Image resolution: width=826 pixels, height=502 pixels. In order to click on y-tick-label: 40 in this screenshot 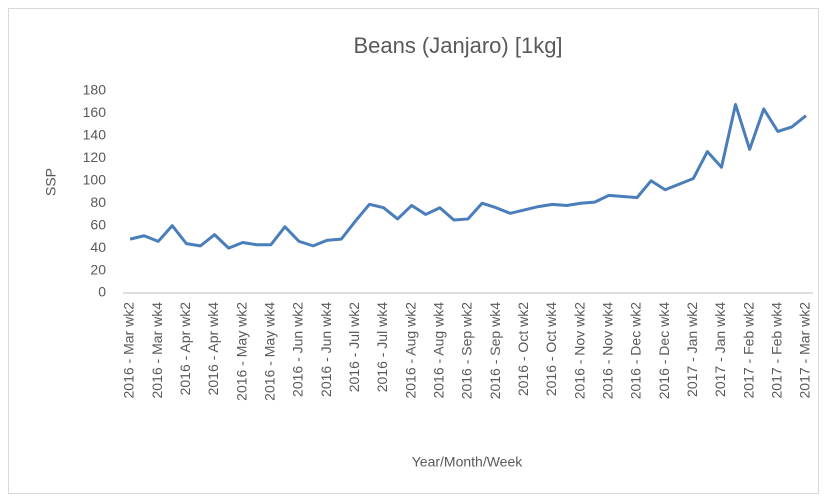, I will do `click(98, 247)`.